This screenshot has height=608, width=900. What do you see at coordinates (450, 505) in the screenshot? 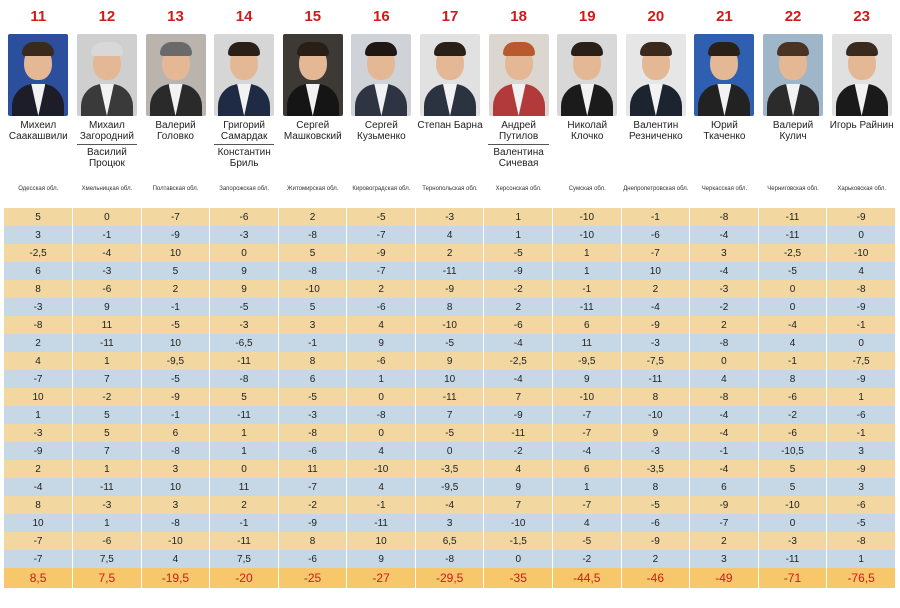
I see `table-row: 8 -3 3 2 -2 -1 -4 7 -7 -5 -9 -10 -6` at bounding box center [450, 505].